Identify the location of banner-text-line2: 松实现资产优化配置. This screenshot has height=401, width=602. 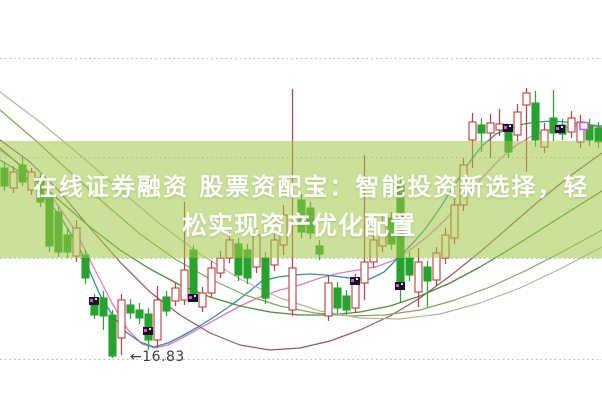
(299, 225).